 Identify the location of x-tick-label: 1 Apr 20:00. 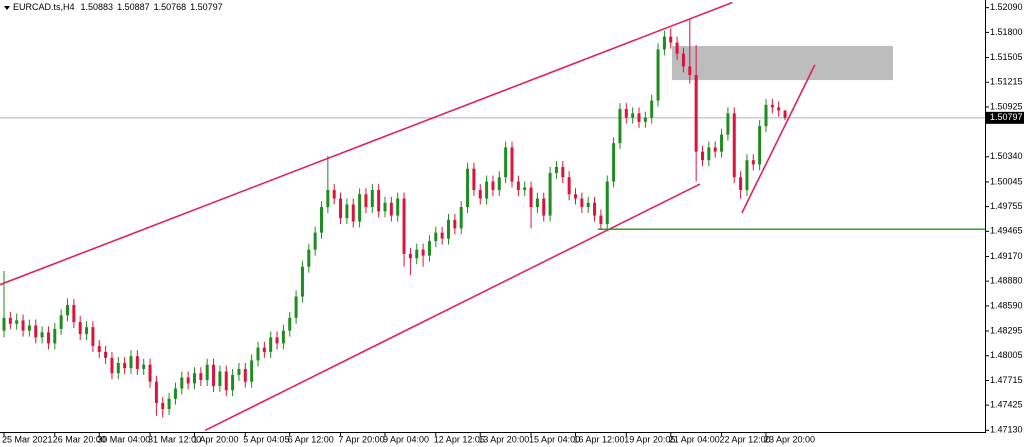
(216, 439).